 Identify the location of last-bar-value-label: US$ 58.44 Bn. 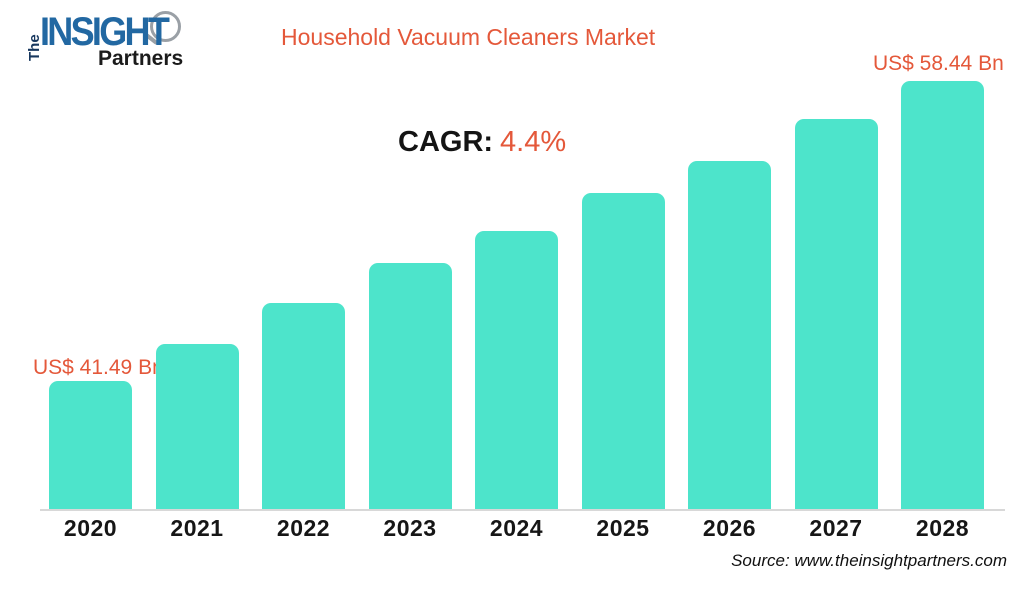
(938, 63).